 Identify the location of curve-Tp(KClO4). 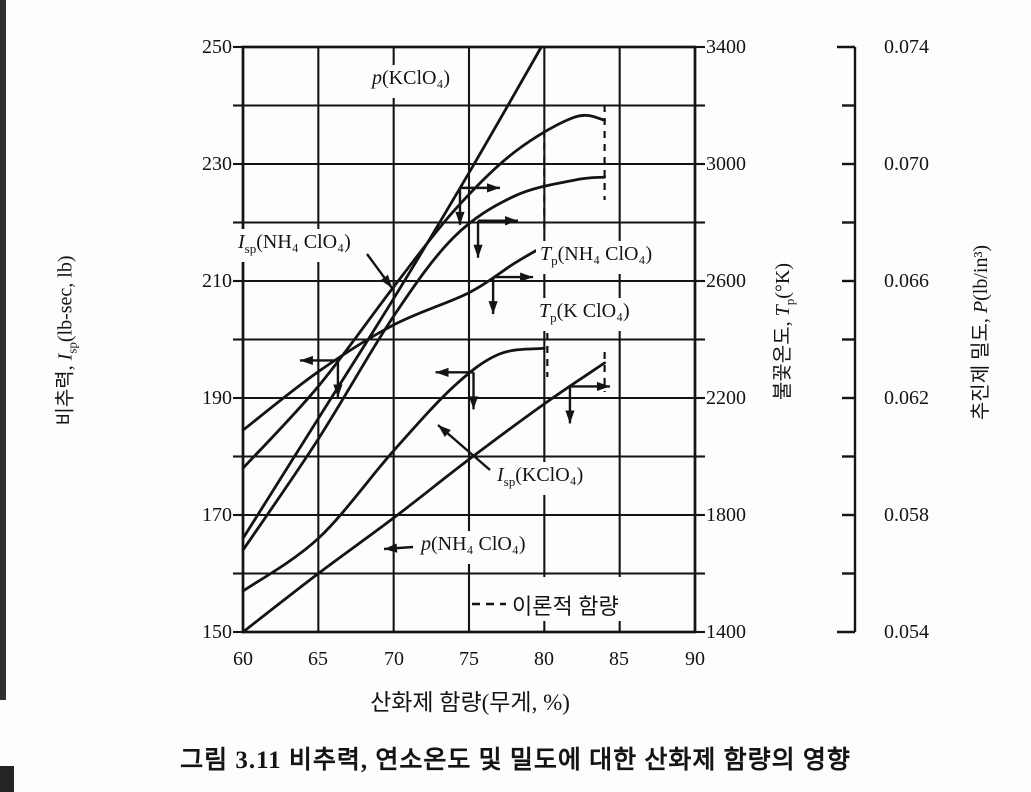
(393, 338).